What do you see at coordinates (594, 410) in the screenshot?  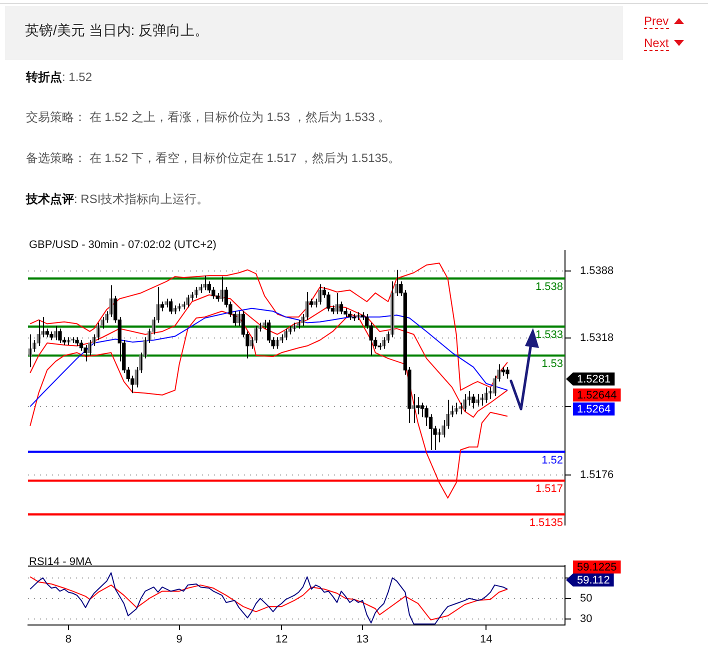 I see `text: 1.5264` at bounding box center [594, 410].